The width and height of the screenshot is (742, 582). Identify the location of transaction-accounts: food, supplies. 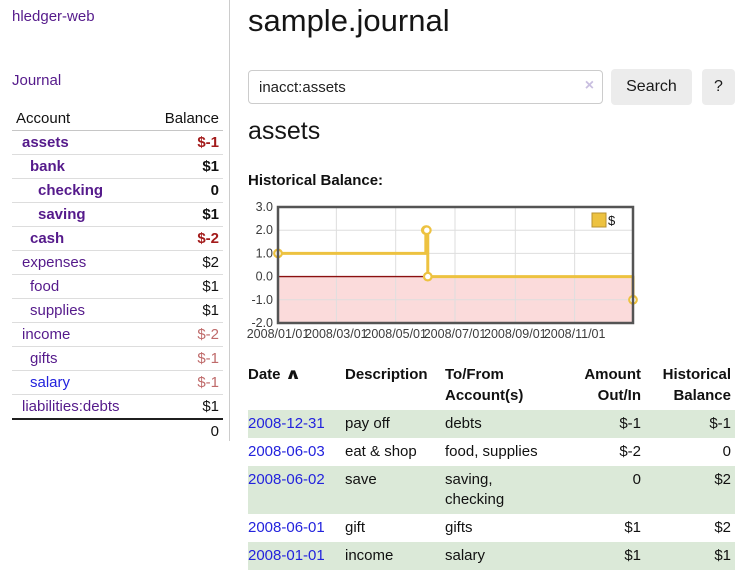
(491, 451).